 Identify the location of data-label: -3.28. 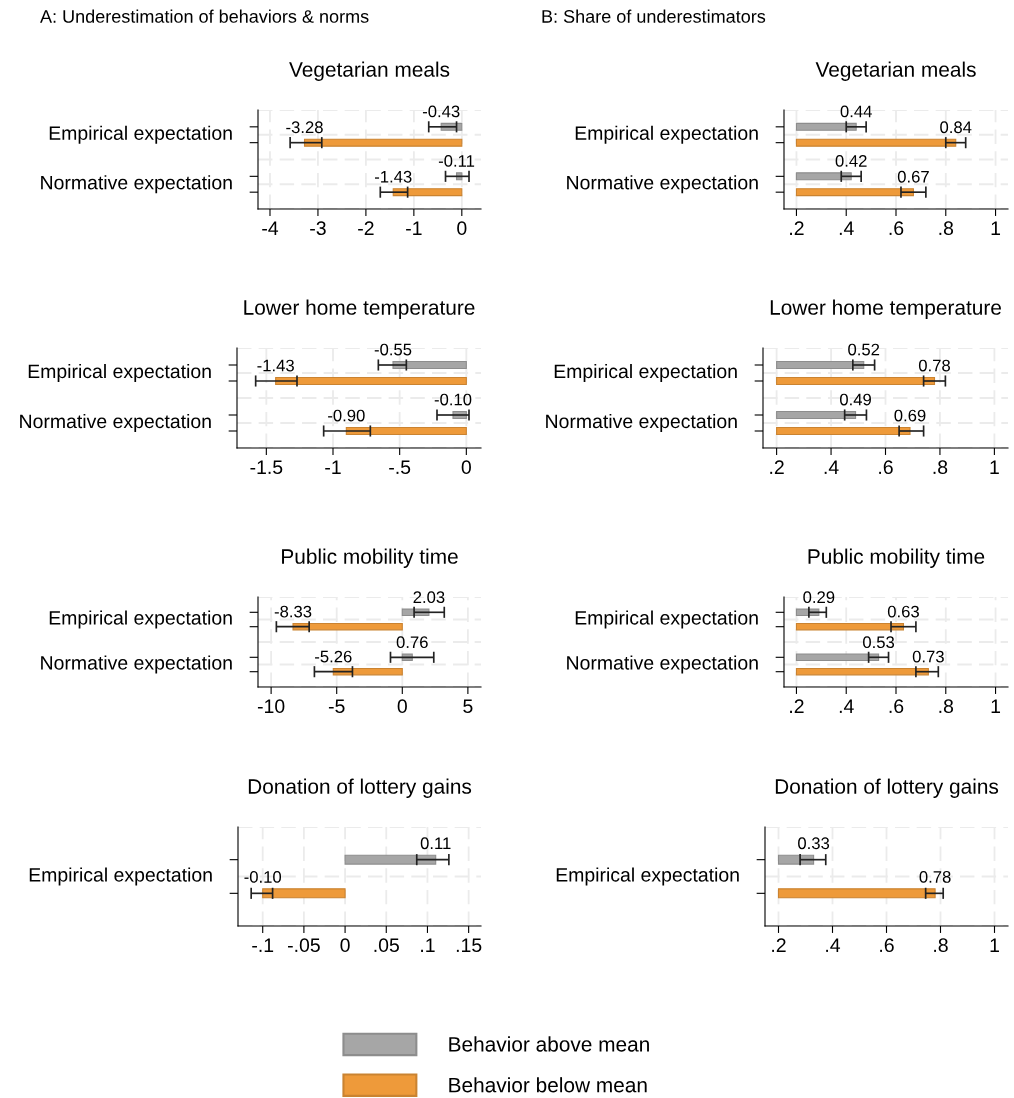
(304, 127).